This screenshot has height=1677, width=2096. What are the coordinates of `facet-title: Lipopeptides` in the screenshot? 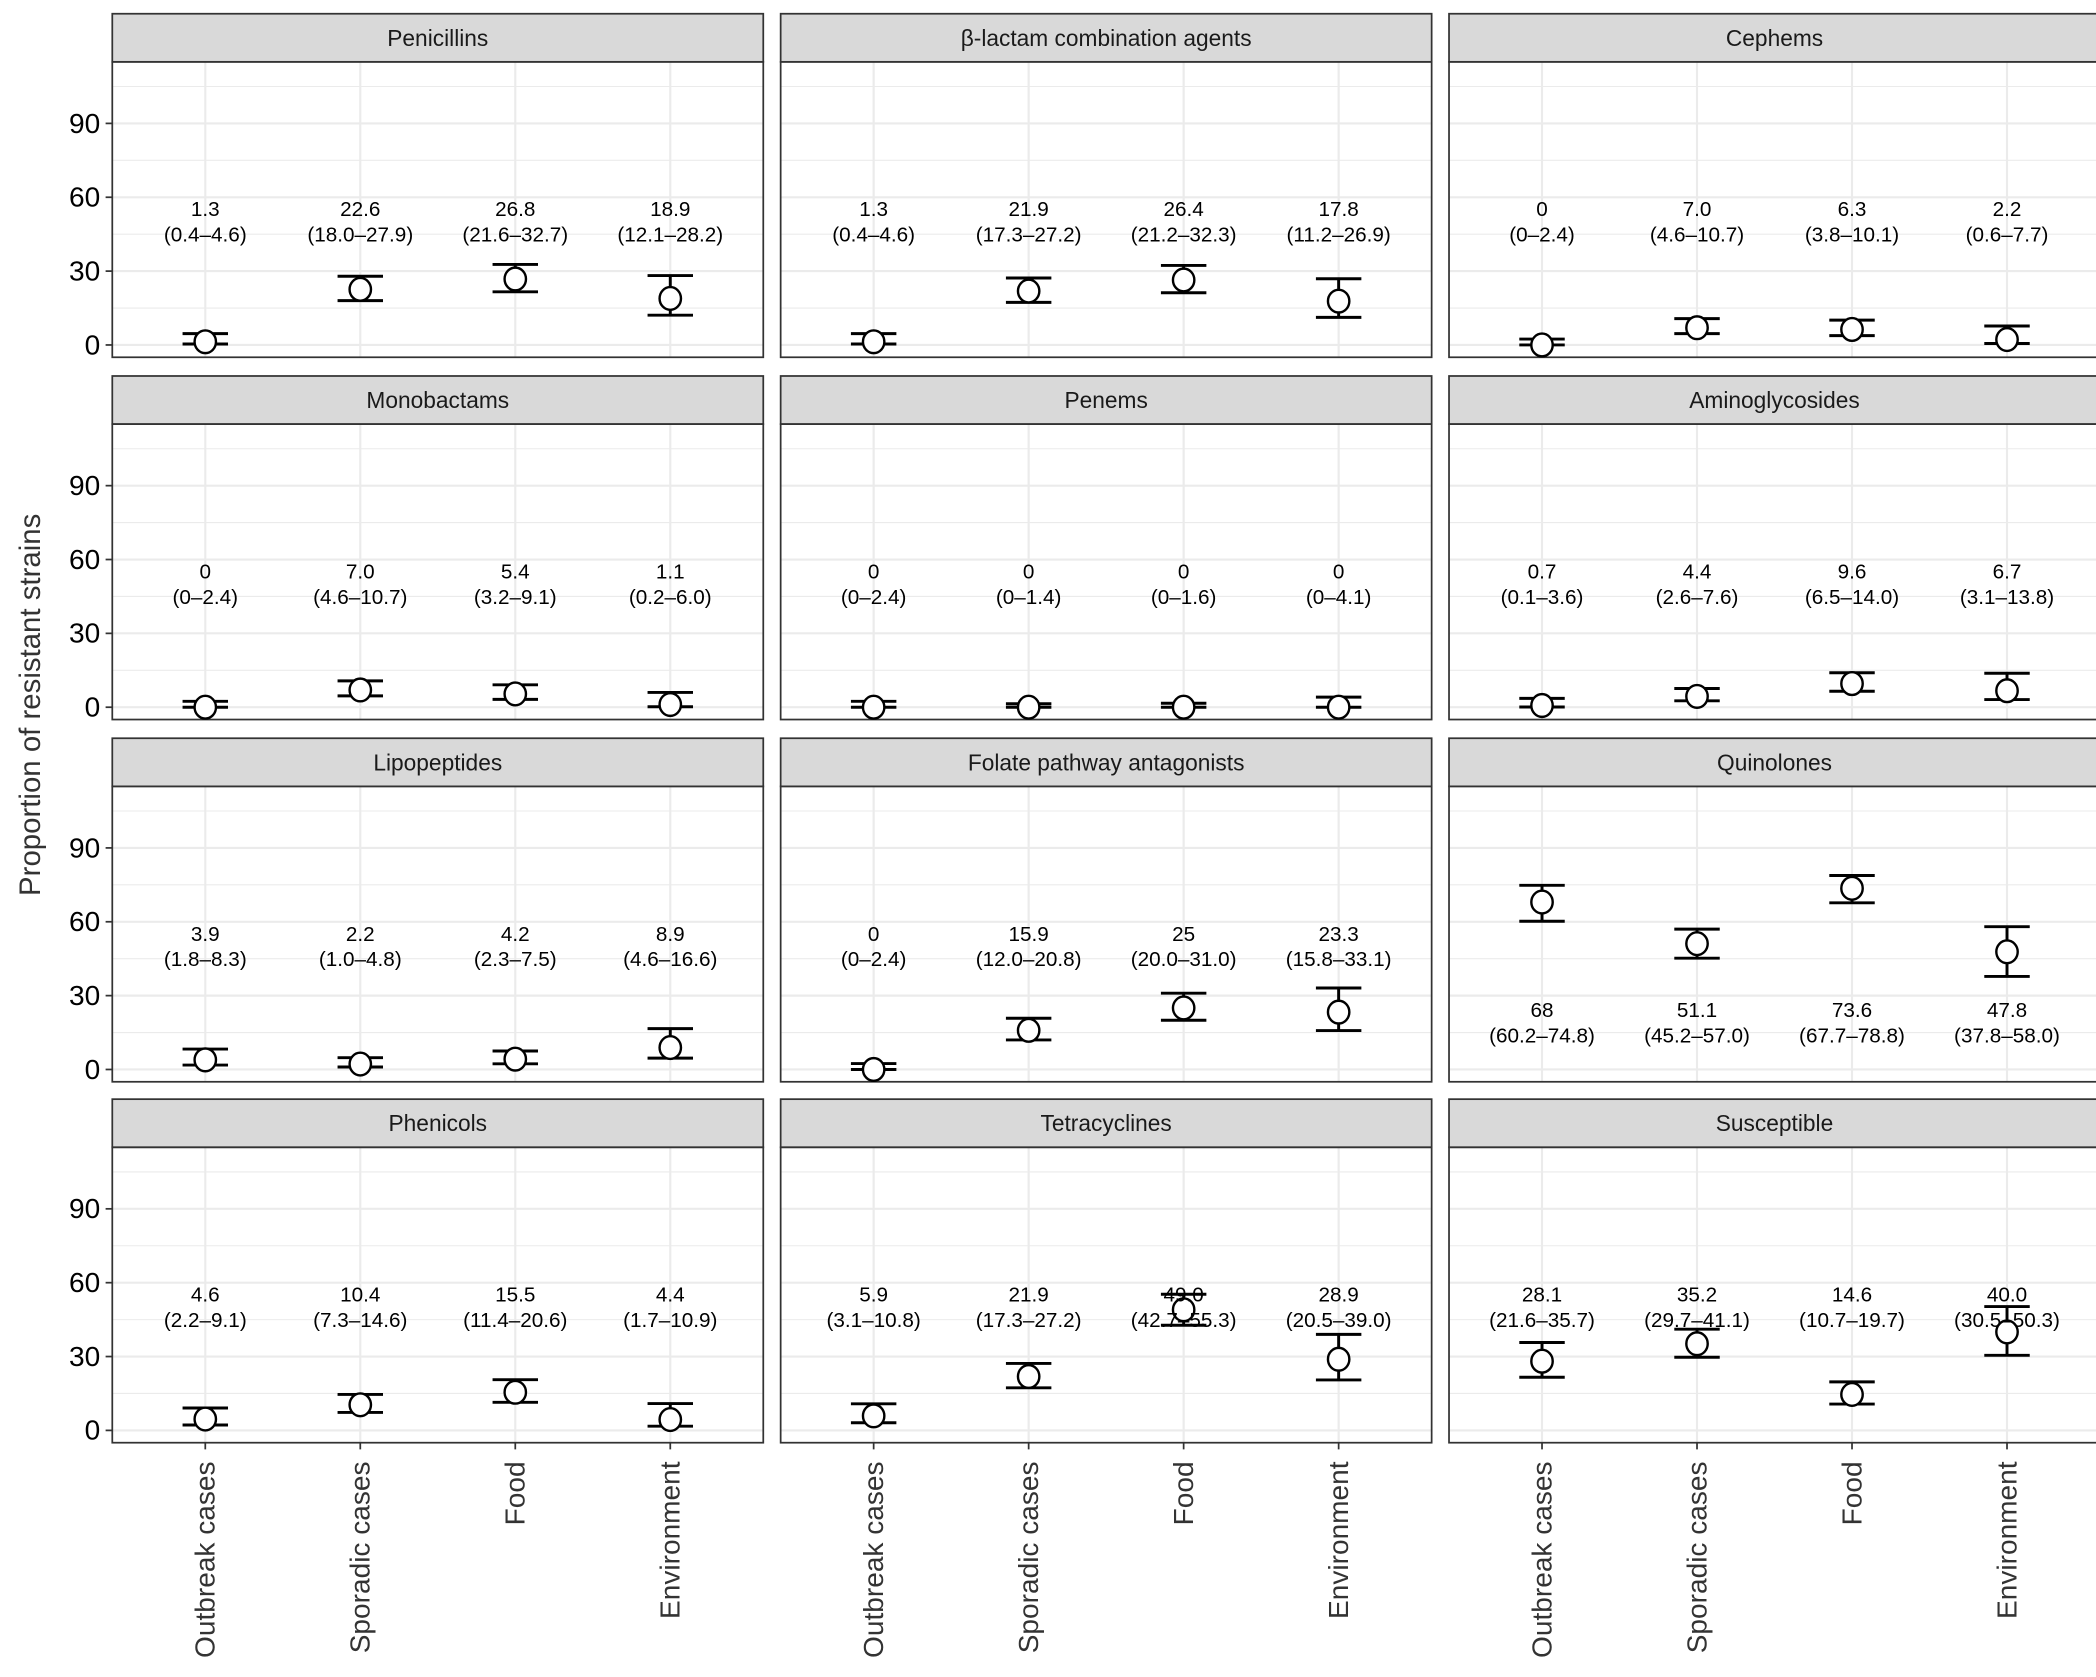 It's located at (437, 762).